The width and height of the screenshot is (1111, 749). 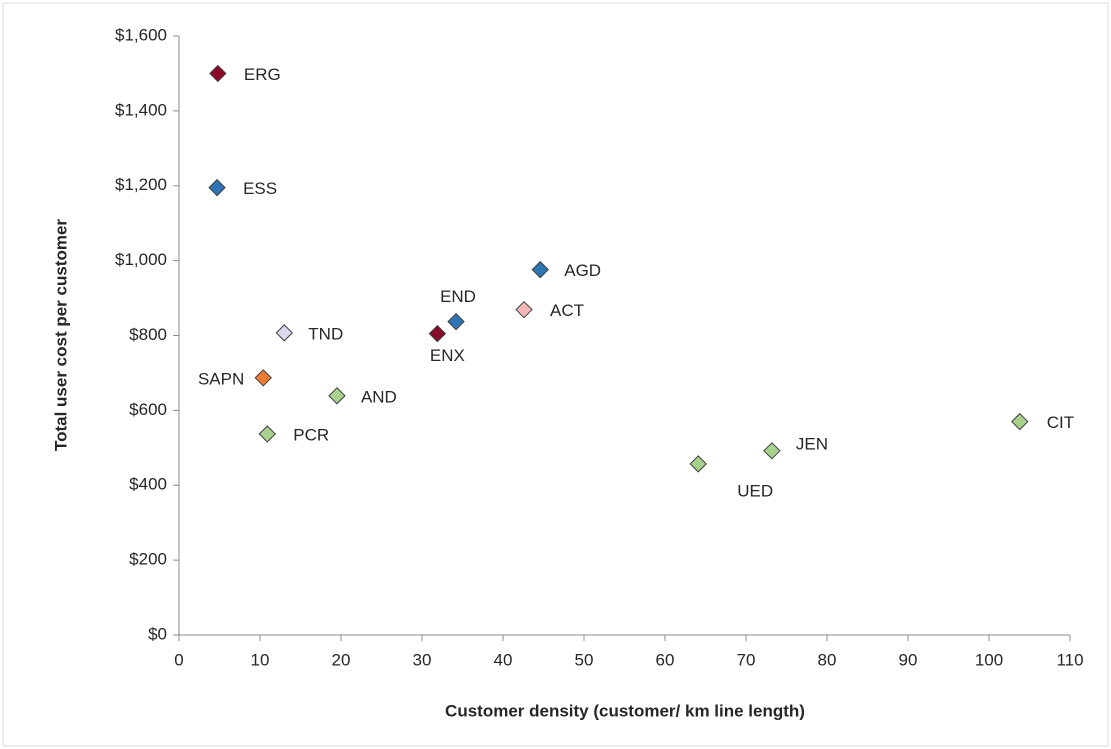 I want to click on point-label: UED, so click(x=755, y=490).